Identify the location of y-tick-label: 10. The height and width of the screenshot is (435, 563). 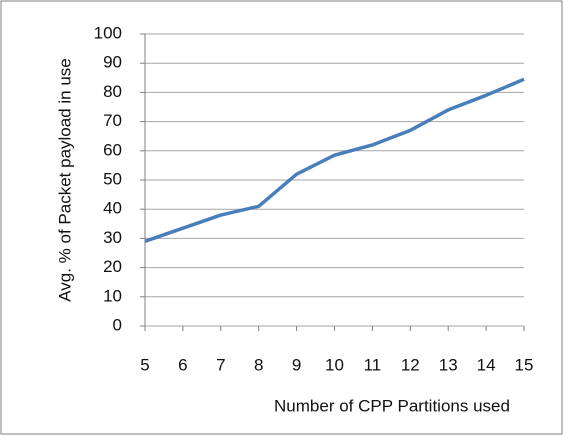
(112, 295).